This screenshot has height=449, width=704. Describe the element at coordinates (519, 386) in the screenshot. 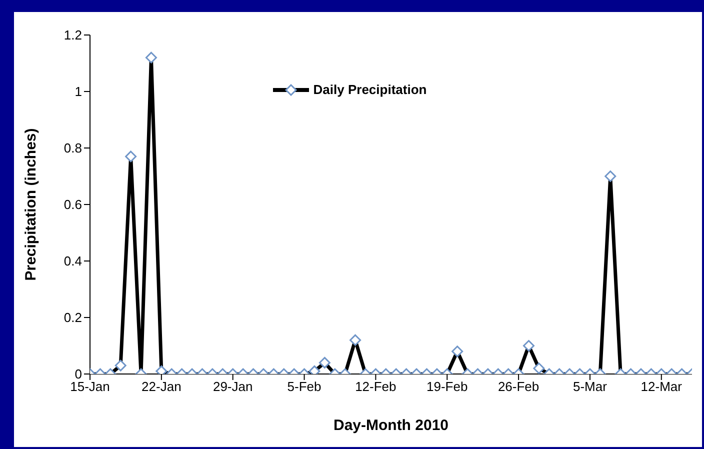

I see `x-tick-label: 26-Feb` at that location.